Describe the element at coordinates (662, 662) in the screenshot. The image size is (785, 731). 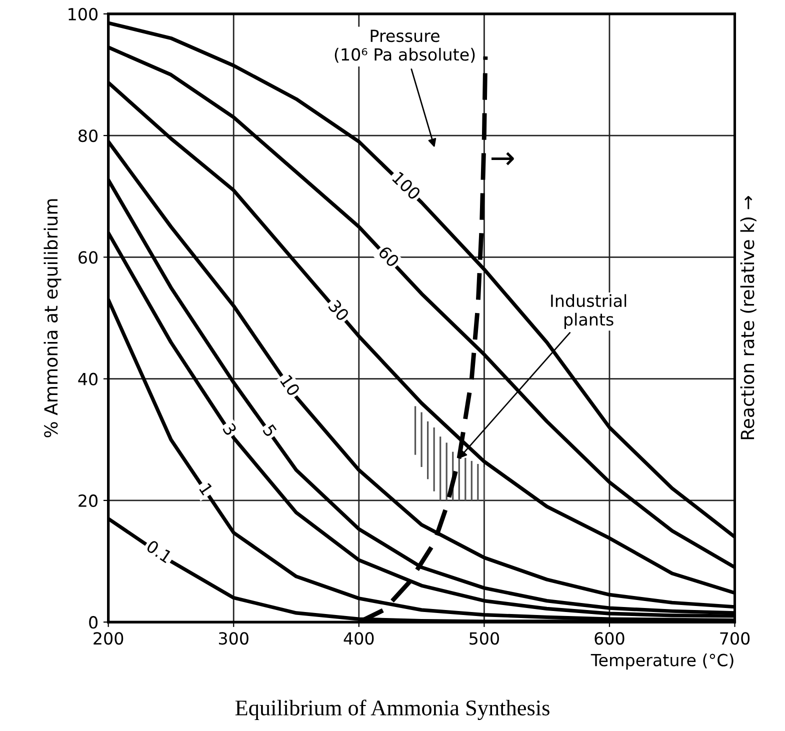
I see `x-axis-title: Temperature (°C)` at that location.